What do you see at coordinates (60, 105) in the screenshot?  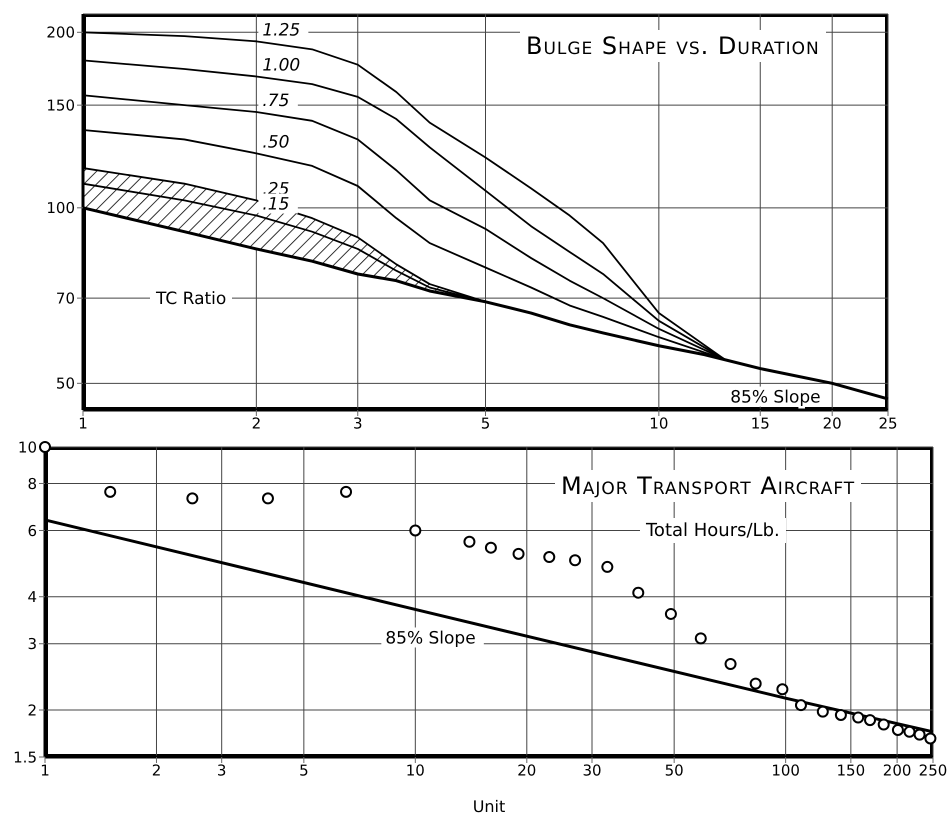 I see `y-tick-label: 150` at bounding box center [60, 105].